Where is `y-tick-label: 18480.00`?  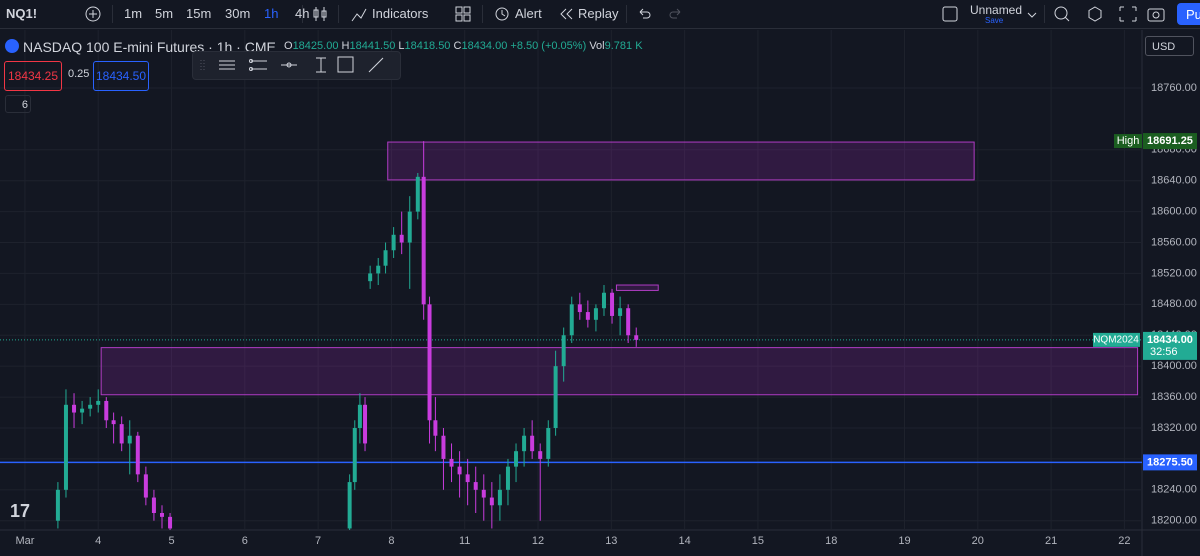
y-tick-label: 18480.00 is located at coordinates (1174, 304).